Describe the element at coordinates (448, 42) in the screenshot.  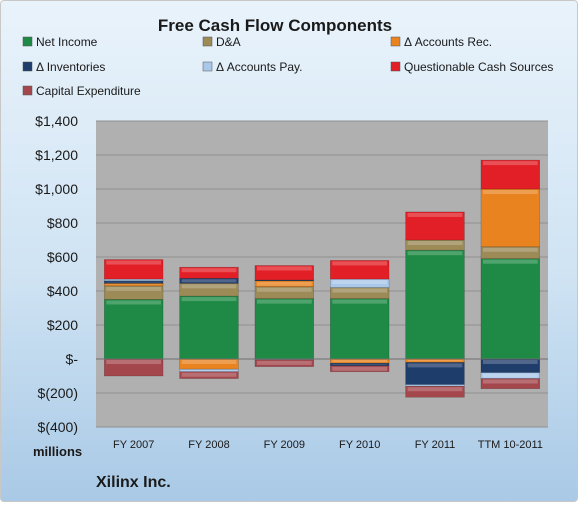
I see `legend-label: Δ Accounts Rec.` at that location.